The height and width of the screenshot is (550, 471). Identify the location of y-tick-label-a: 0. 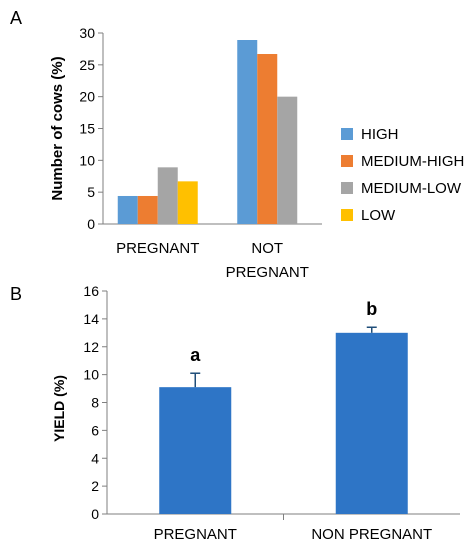
(91, 224).